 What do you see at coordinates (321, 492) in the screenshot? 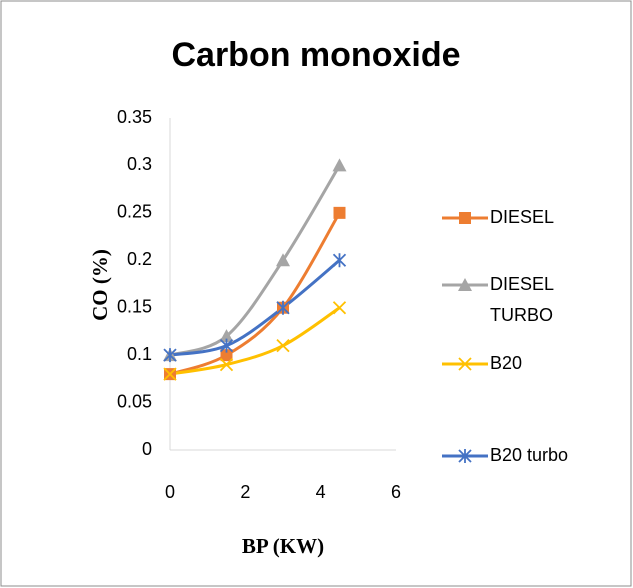
I see `x-tick-label: 4` at bounding box center [321, 492].